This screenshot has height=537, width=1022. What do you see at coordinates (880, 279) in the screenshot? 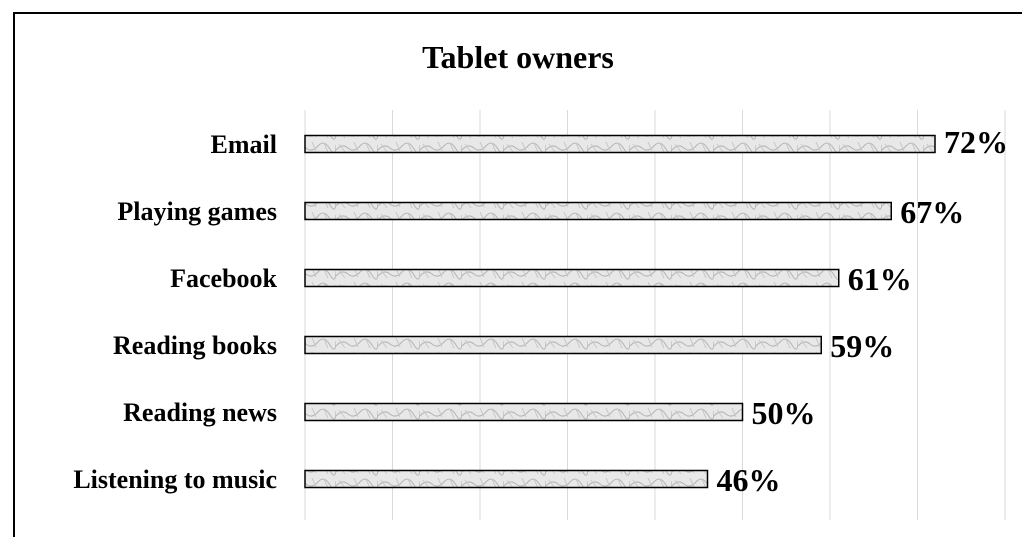
I see `value-label: 61%` at bounding box center [880, 279].